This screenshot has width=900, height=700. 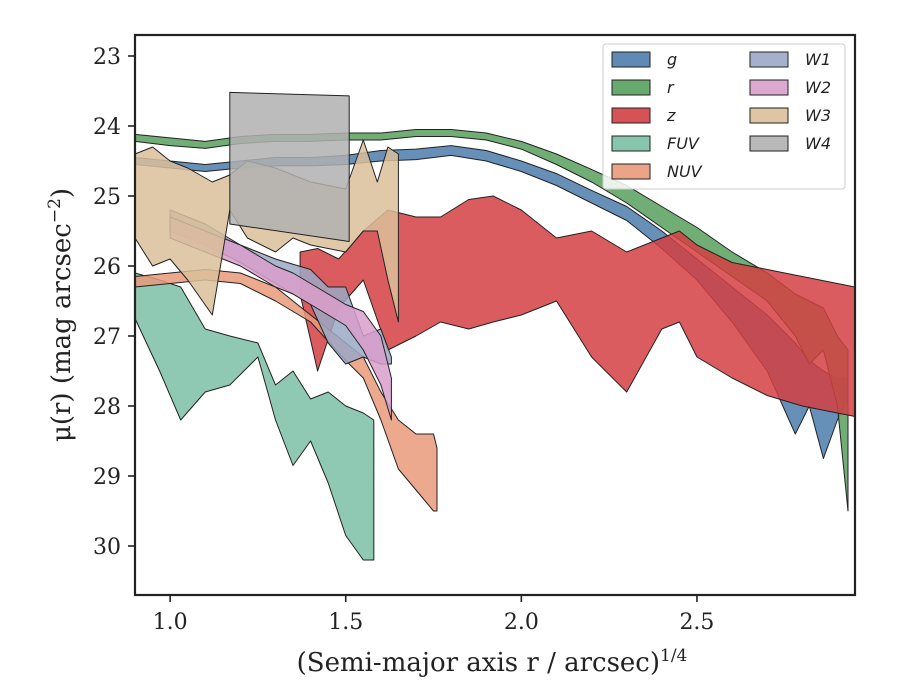 What do you see at coordinates (107, 127) in the screenshot?
I see `y-tick-label: 24` at bounding box center [107, 127].